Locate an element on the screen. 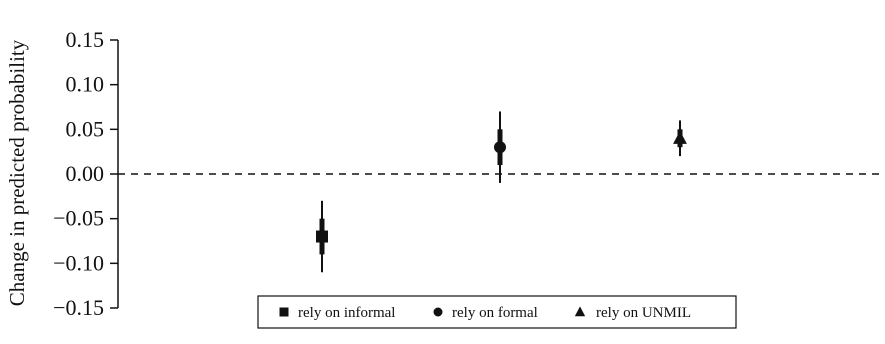  point-estimate-square is located at coordinates (322, 236).